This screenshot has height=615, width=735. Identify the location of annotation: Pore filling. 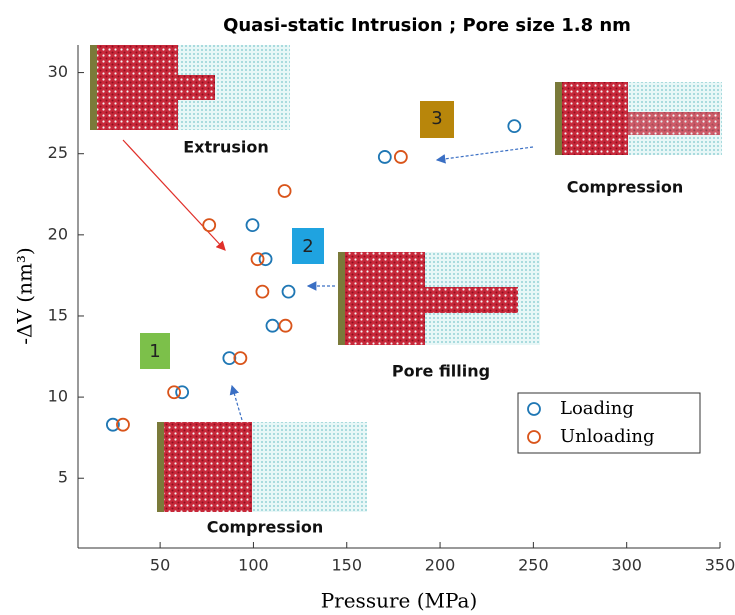
(441, 371).